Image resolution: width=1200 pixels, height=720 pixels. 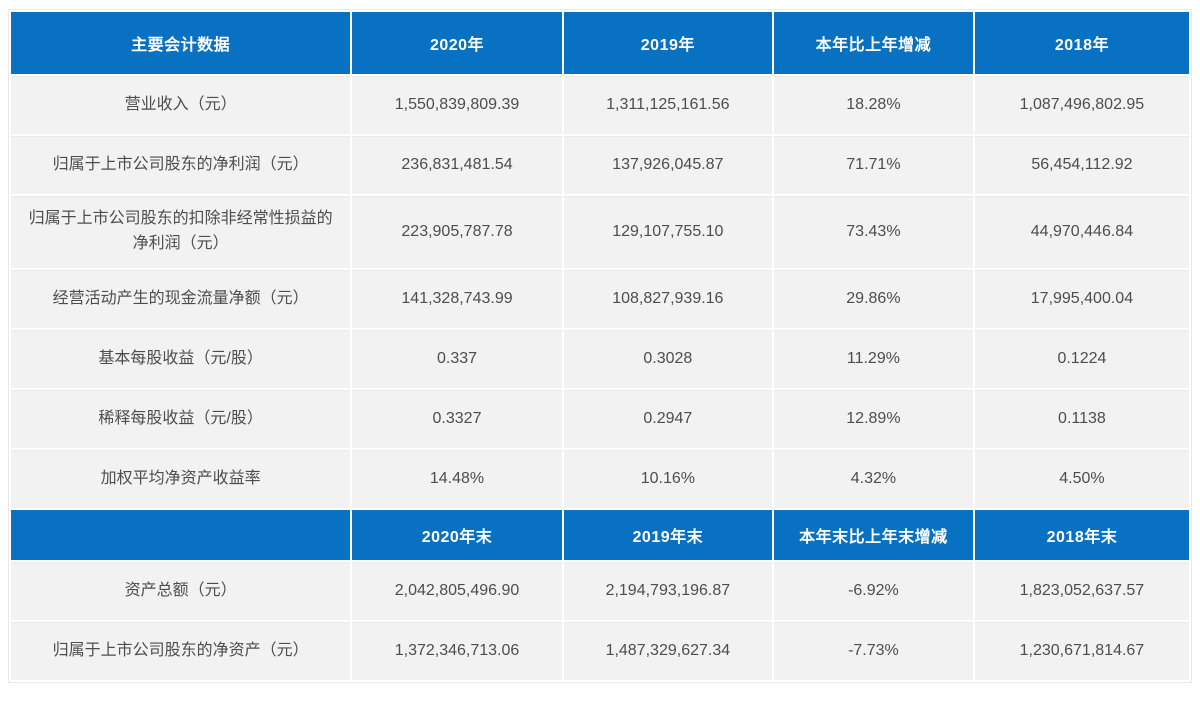 I want to click on value-cell: -7.73%, so click(x=873, y=651).